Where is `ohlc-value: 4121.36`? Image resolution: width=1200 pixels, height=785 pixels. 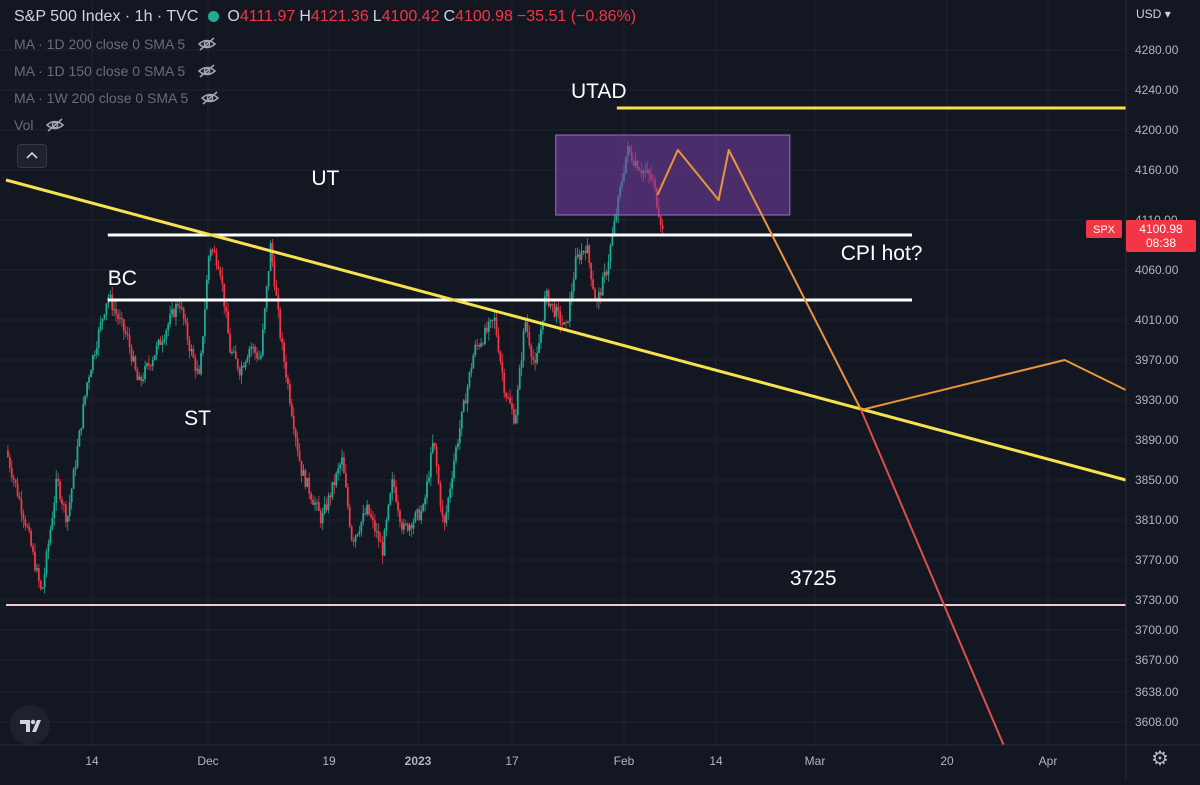
ohlc-value: 4121.36 is located at coordinates (339, 16).